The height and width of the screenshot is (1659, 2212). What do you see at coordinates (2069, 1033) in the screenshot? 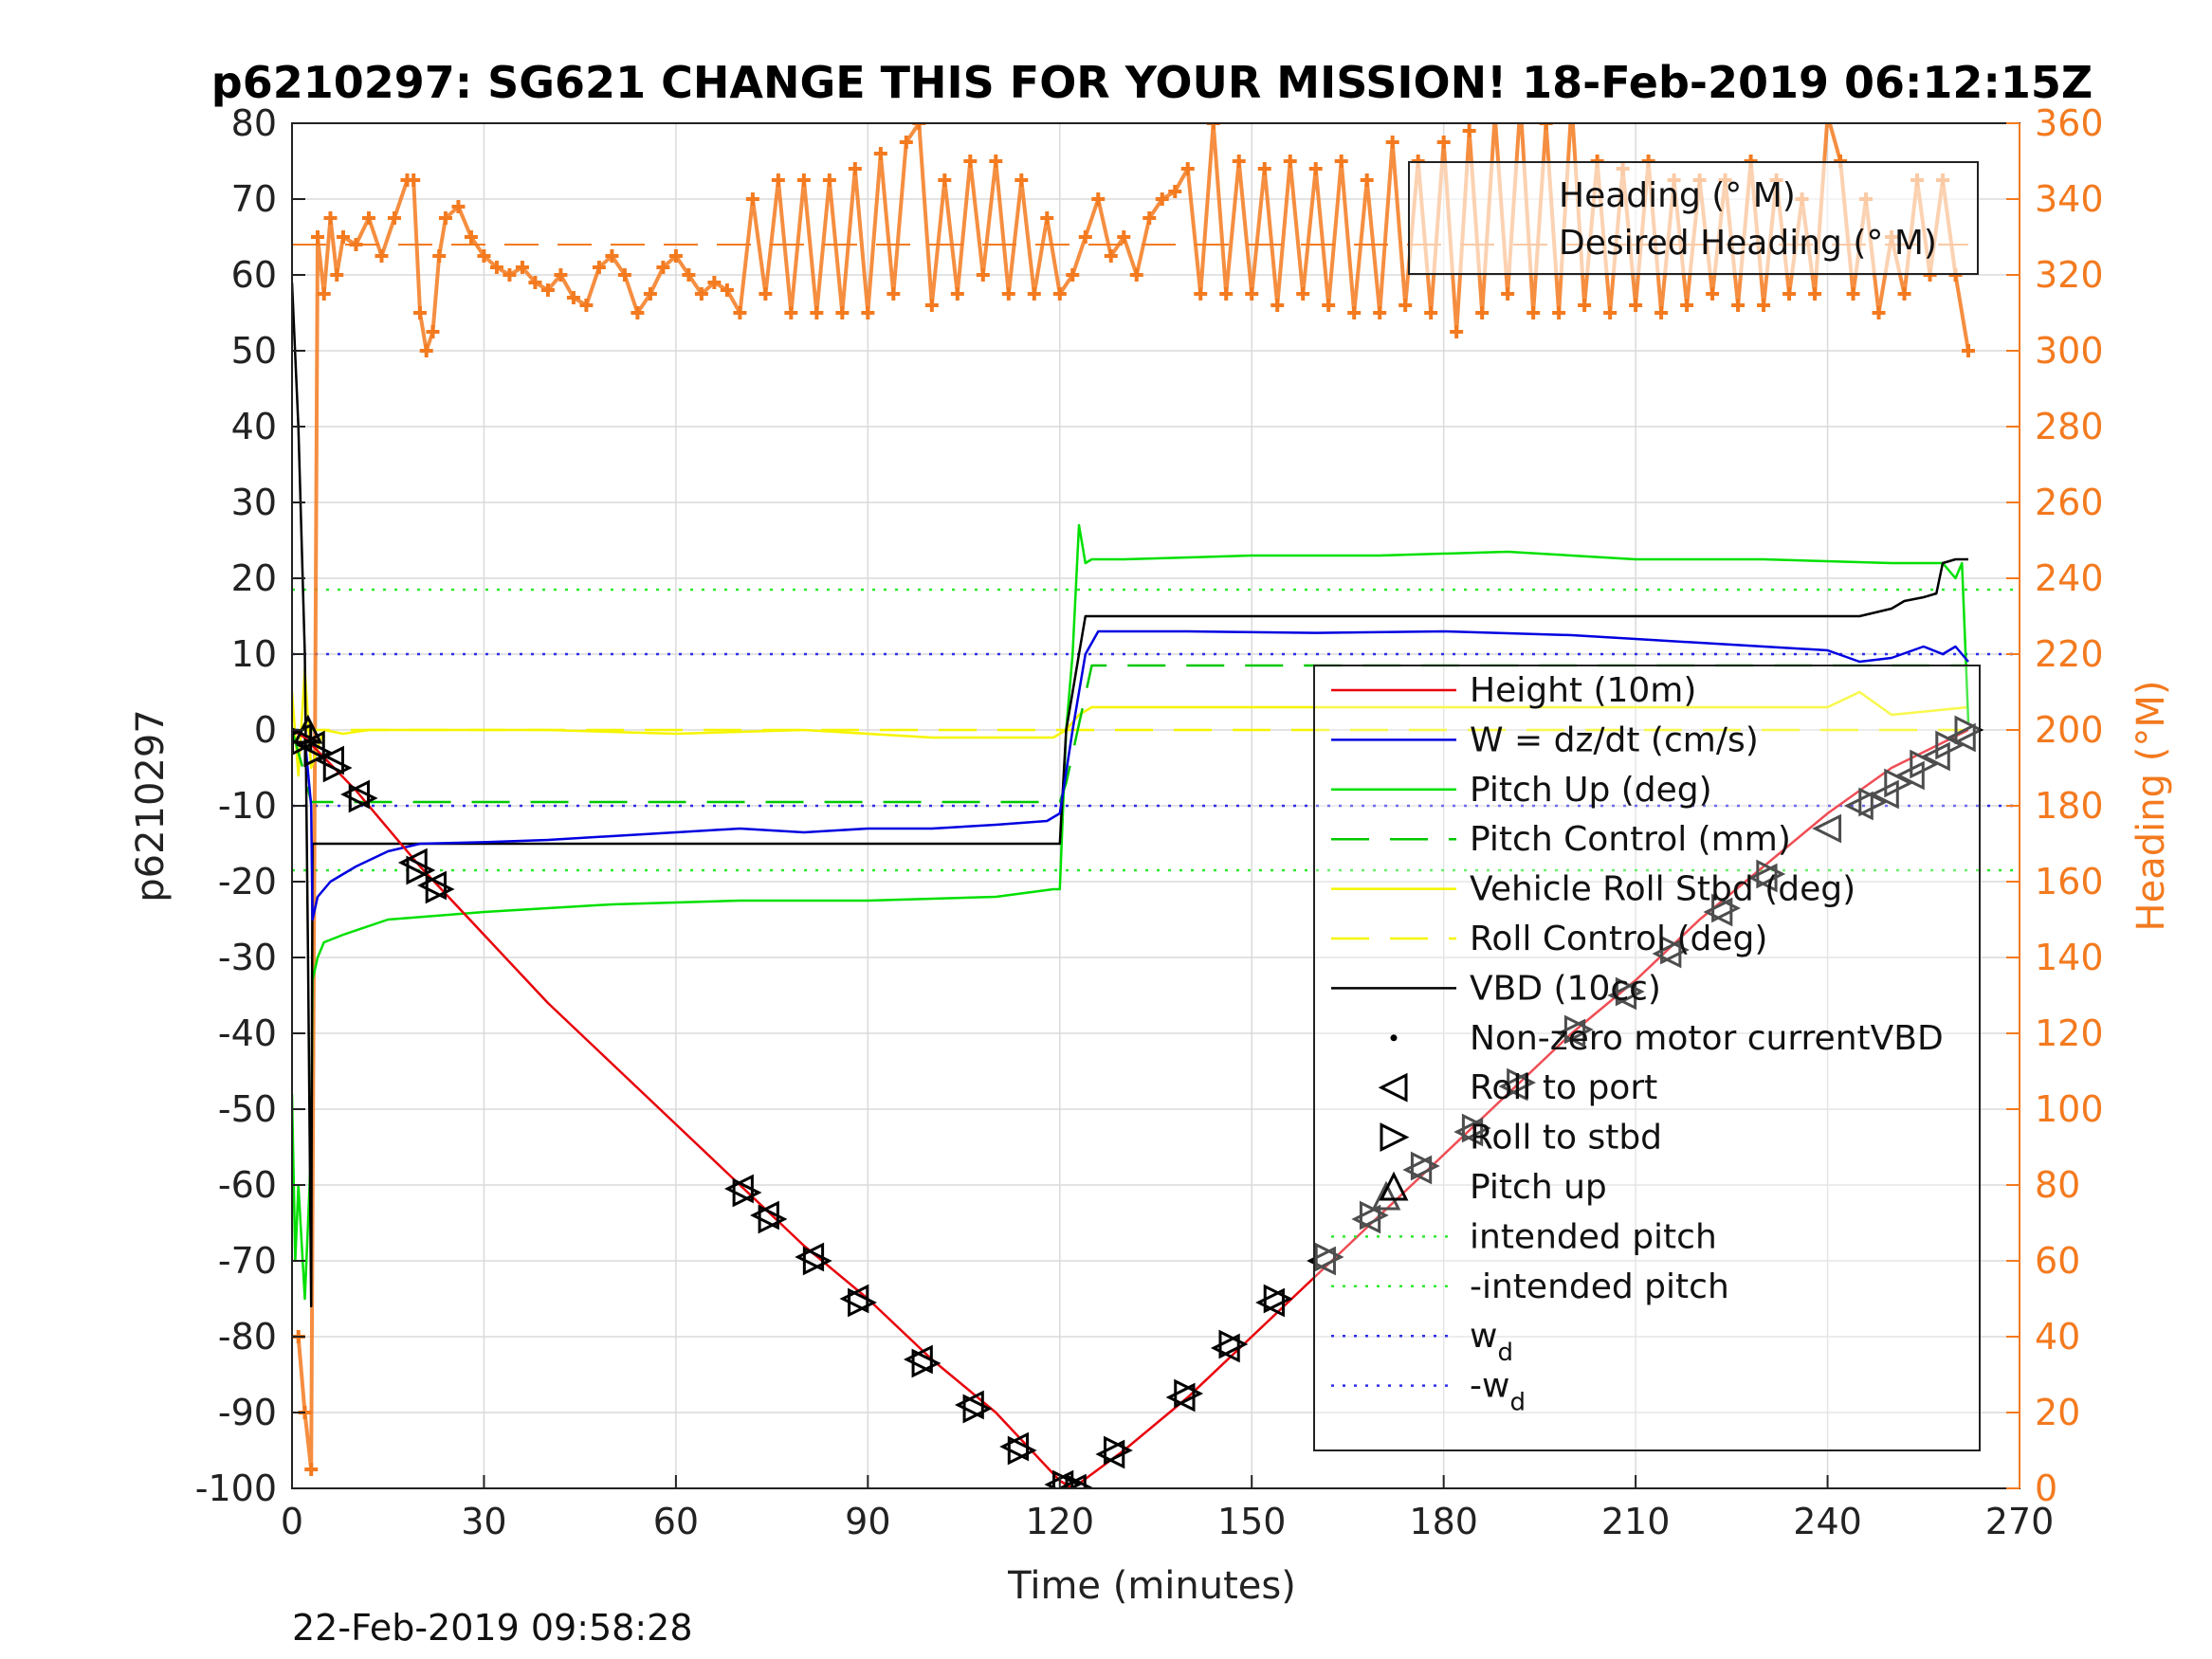
I see `y-right-tick-label: 120` at bounding box center [2069, 1033].